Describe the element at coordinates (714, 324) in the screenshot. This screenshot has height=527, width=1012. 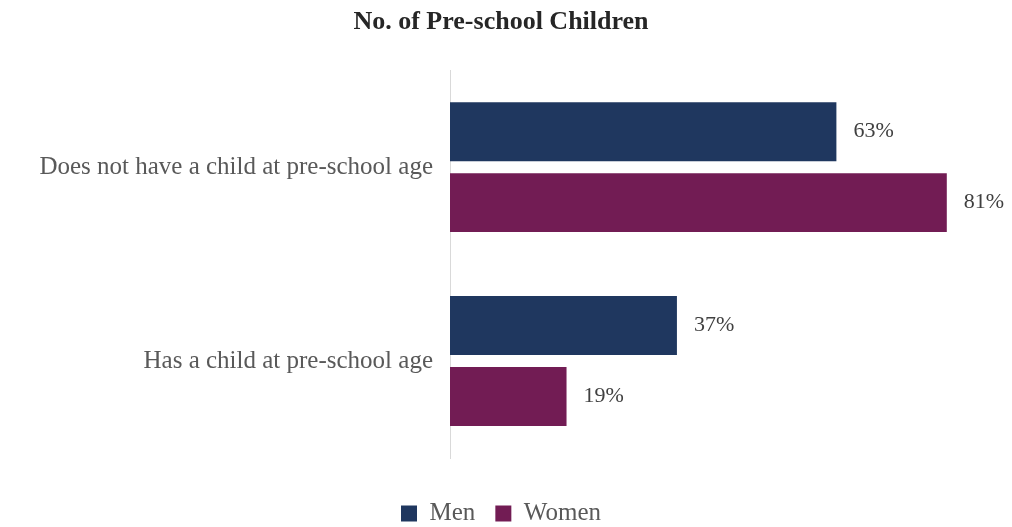
I see `data-label: 37%` at that location.